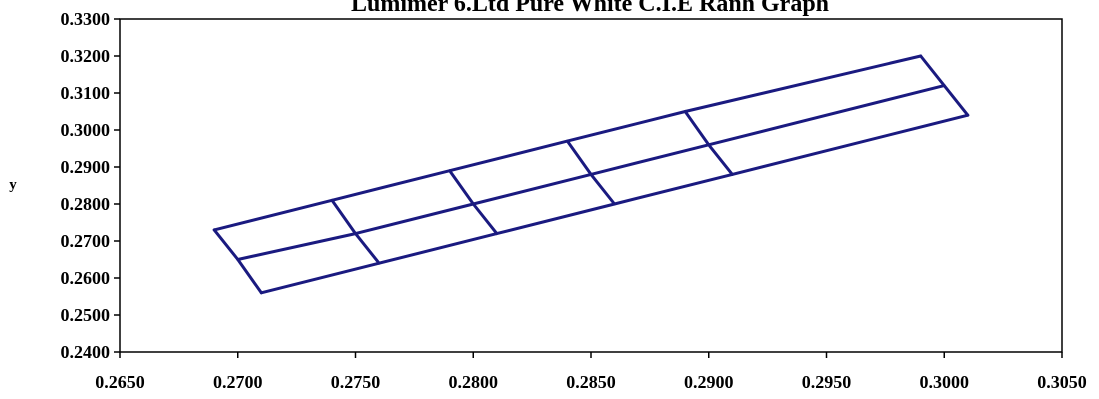 The image size is (1099, 399). I want to click on y-tick-label: 0.3200, so click(86, 56).